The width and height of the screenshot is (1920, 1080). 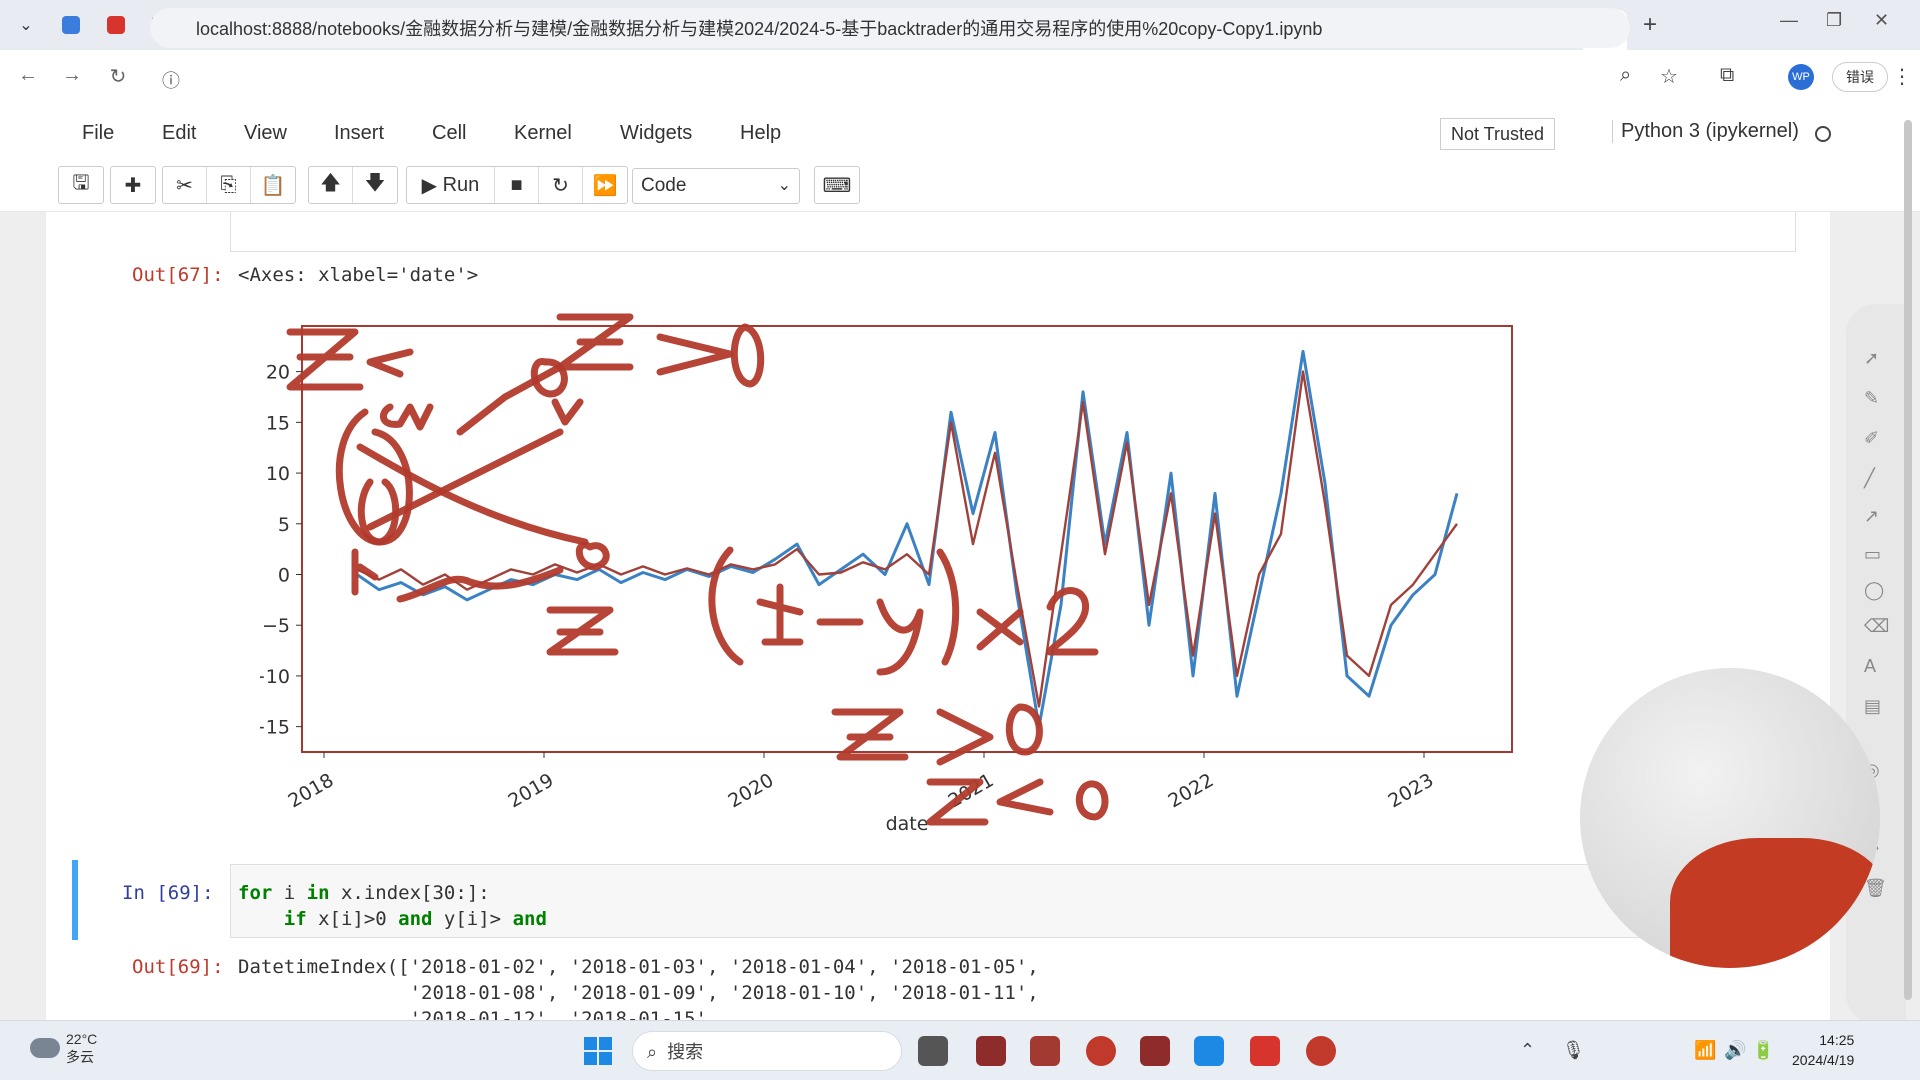 What do you see at coordinates (98, 133) in the screenshot?
I see `menu-file: File` at bounding box center [98, 133].